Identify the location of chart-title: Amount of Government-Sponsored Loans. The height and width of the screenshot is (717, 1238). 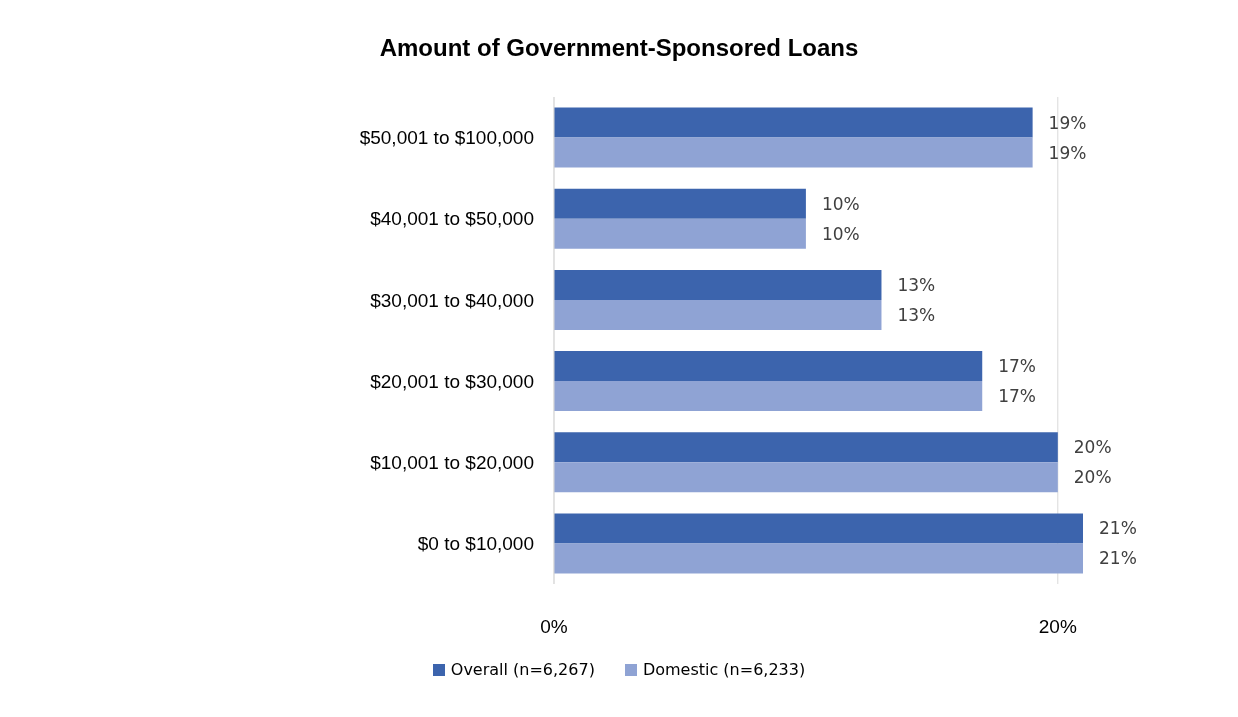
(619, 48).